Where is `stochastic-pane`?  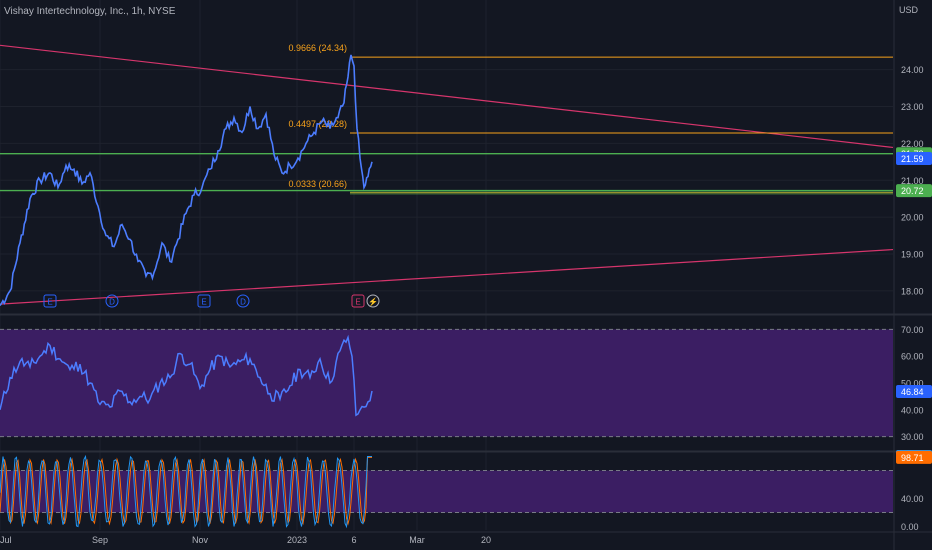 stochastic-pane is located at coordinates (446, 491).